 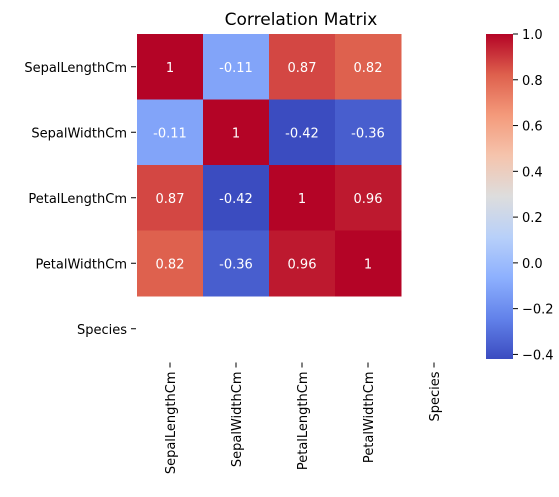 I want to click on column-label: SepalLengthCm, so click(x=171, y=423).